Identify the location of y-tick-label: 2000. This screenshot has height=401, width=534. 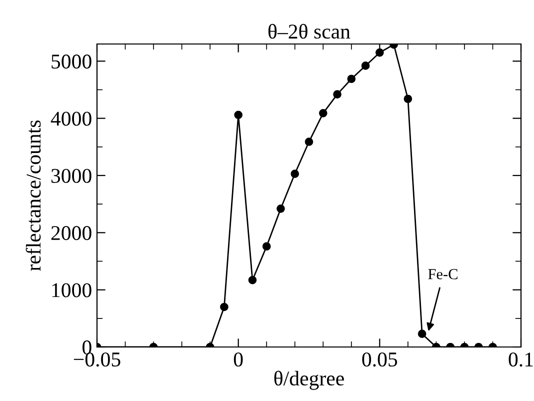
(71, 233).